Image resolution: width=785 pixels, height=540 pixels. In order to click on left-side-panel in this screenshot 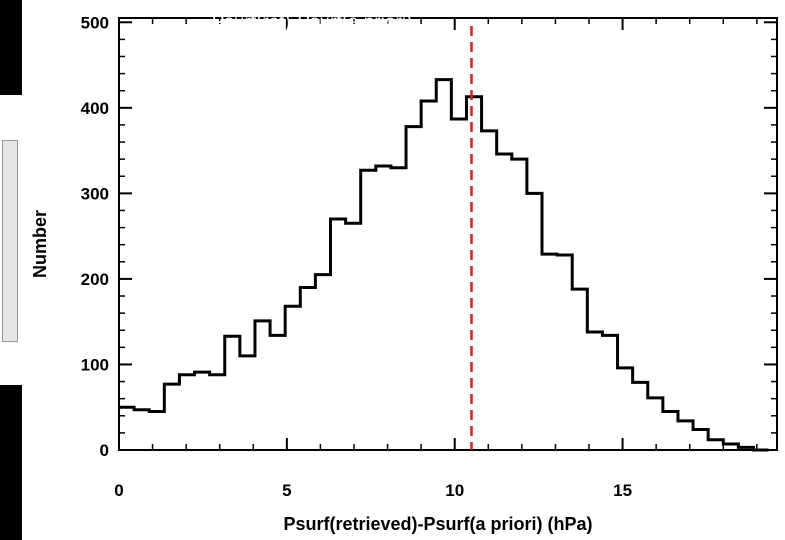, I will do `click(11, 240)`.